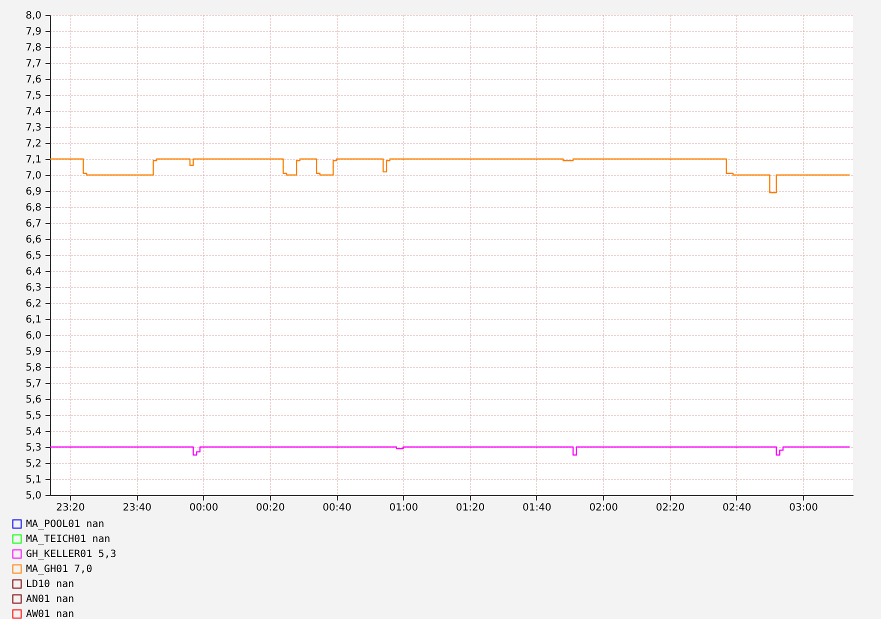 The width and height of the screenshot is (881, 619). I want to click on x-tick-label: 02:20, so click(670, 508).